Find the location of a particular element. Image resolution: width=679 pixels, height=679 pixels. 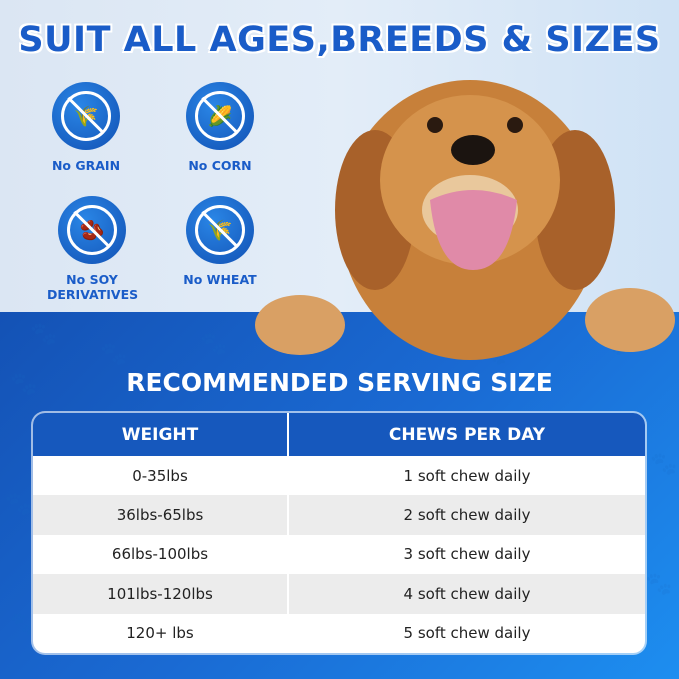

badge-no-corn: 🌽 No CORN is located at coordinates (220, 127).